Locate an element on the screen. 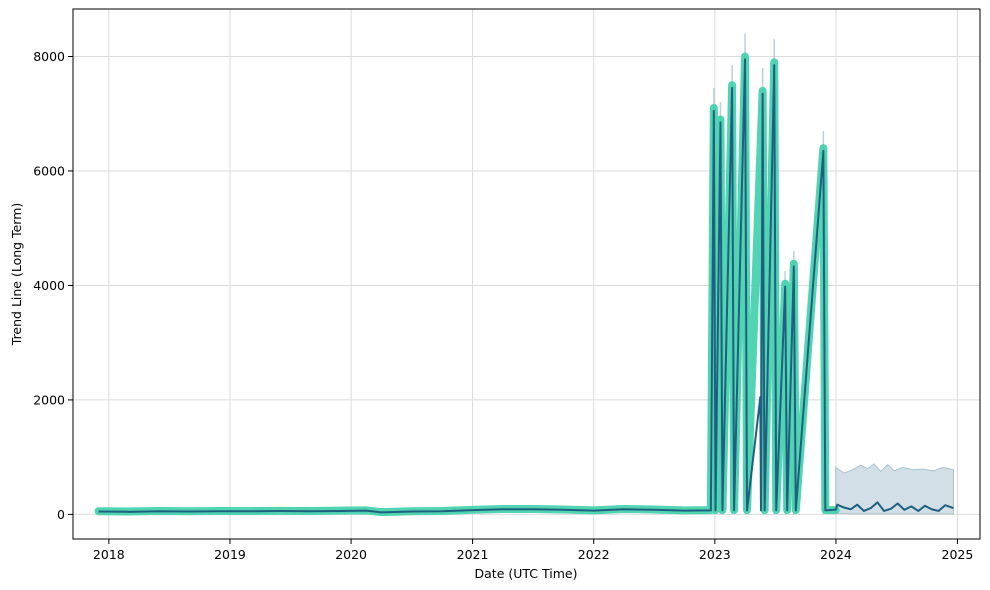  uncertainty-band-layer is located at coordinates (894, 489).